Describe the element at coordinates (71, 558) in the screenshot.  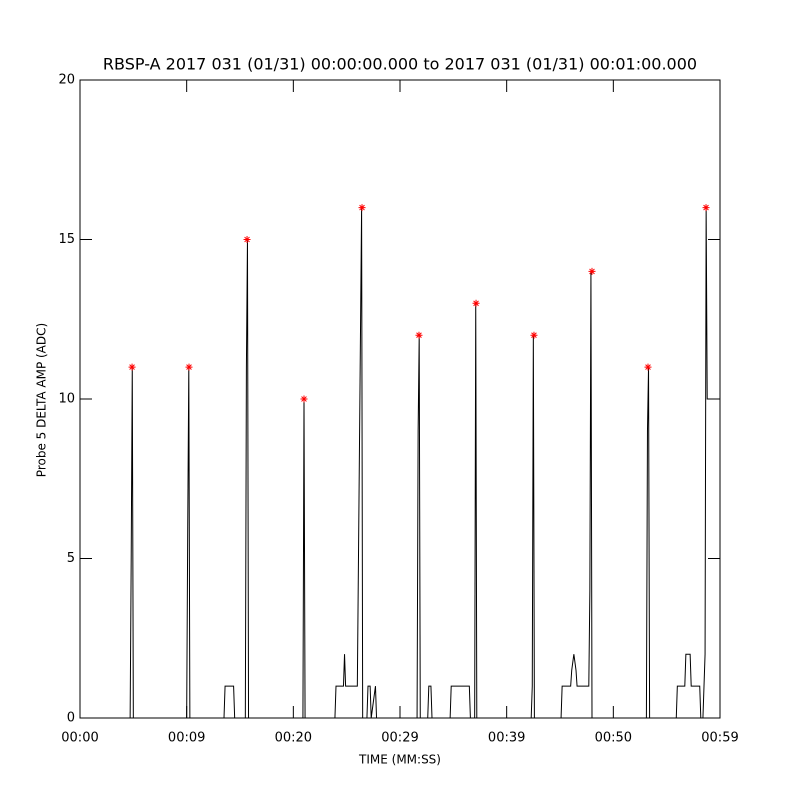
I see `y-tick-label: 5` at that location.